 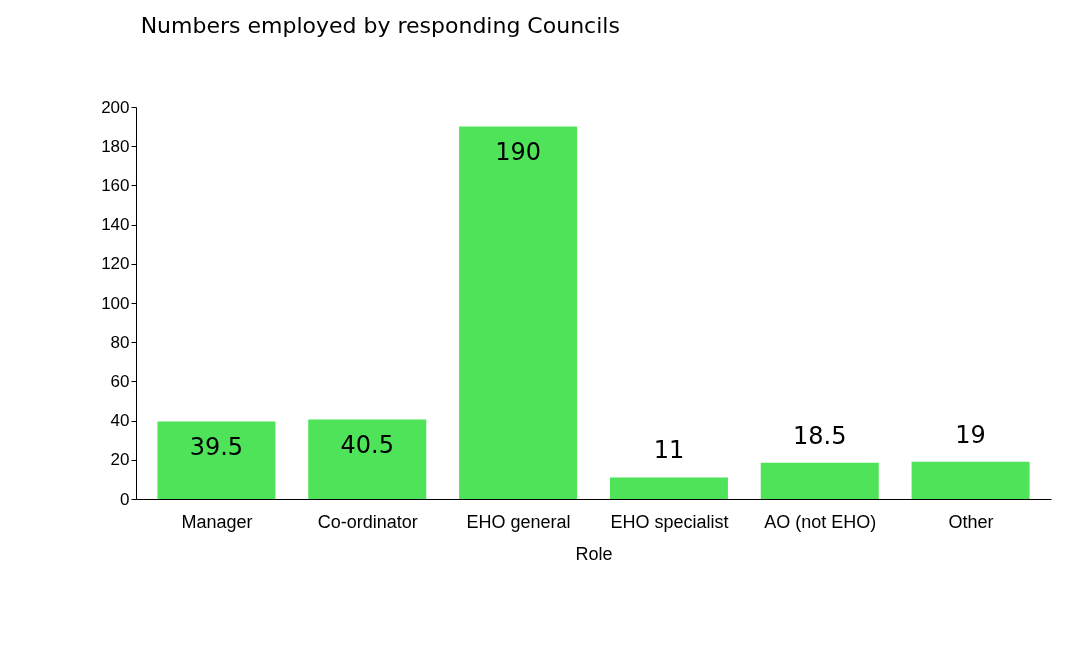 What do you see at coordinates (518, 151) in the screenshot?
I see `data-label: 190` at bounding box center [518, 151].